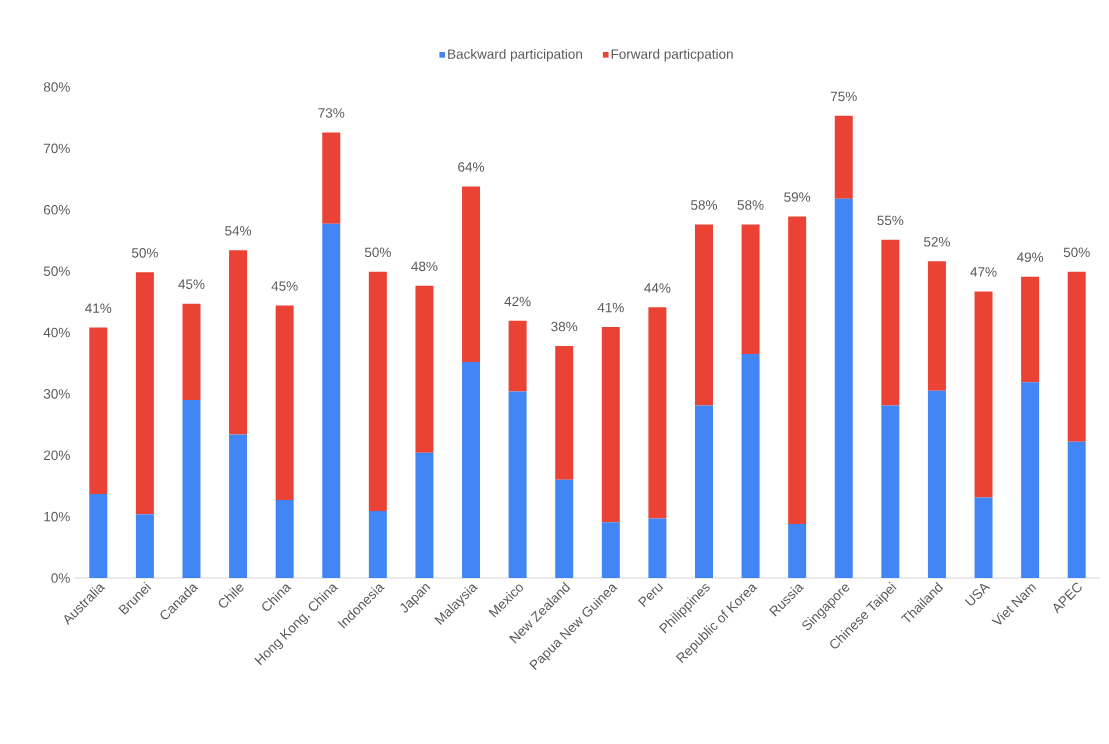 This screenshot has height=744, width=1109. I want to click on y-tick-label: 70%, so click(56, 148).